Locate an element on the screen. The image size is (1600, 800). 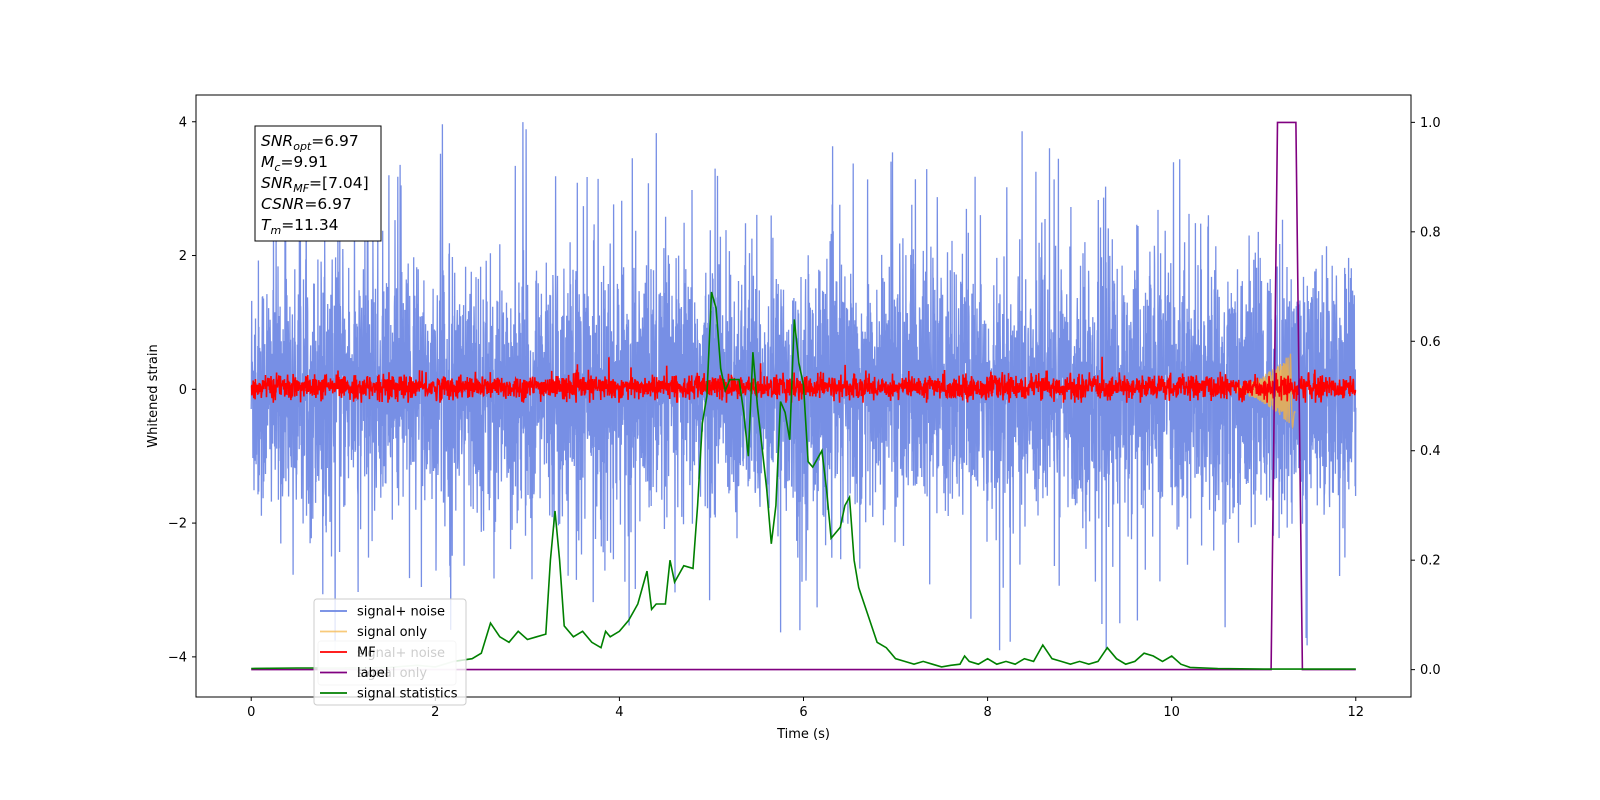
y2-tick-label: 0.0 is located at coordinates (1430, 670).